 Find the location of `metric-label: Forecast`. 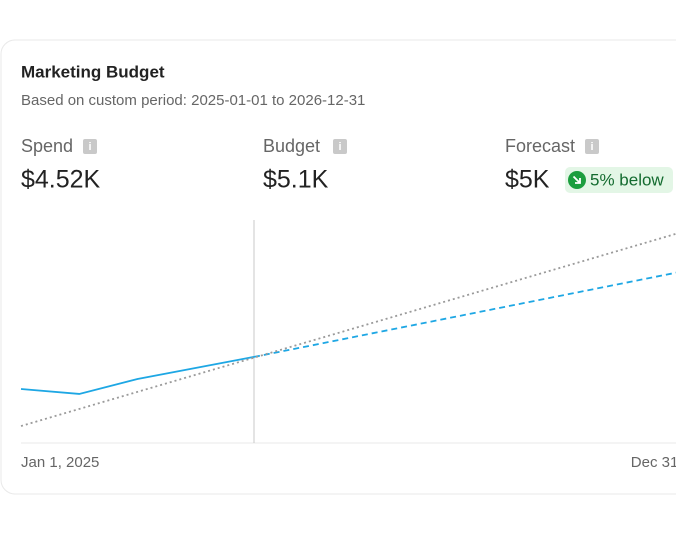

metric-label: Forecast is located at coordinates (540, 146).